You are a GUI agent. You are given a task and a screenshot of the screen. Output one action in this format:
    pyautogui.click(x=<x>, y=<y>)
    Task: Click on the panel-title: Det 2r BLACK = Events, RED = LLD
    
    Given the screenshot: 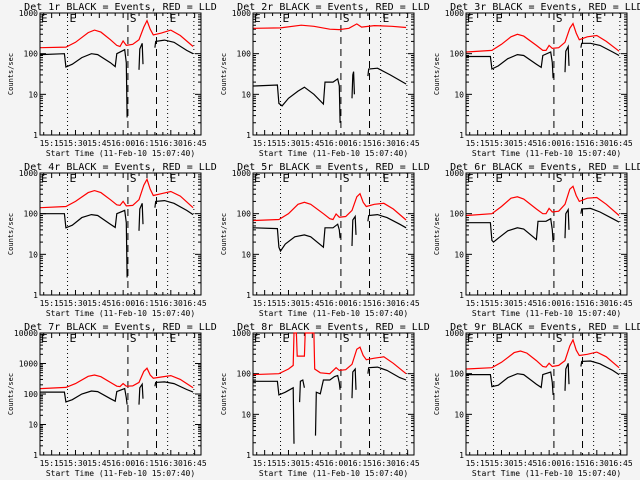 What is the action you would take?
    pyautogui.click(x=333, y=7)
    